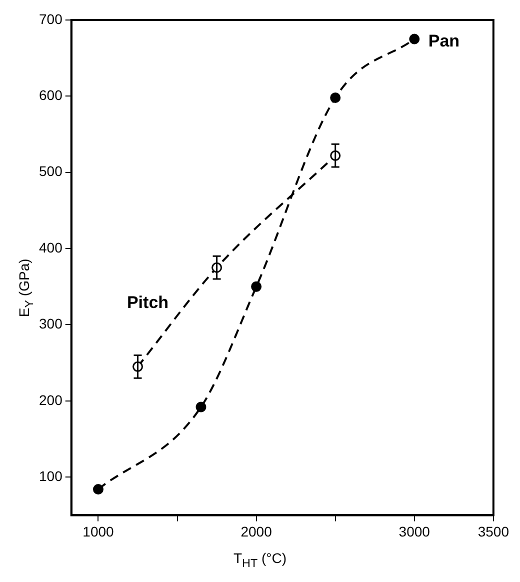 This screenshot has height=582, width=520. I want to click on y-tick-label: 300, so click(51, 324).